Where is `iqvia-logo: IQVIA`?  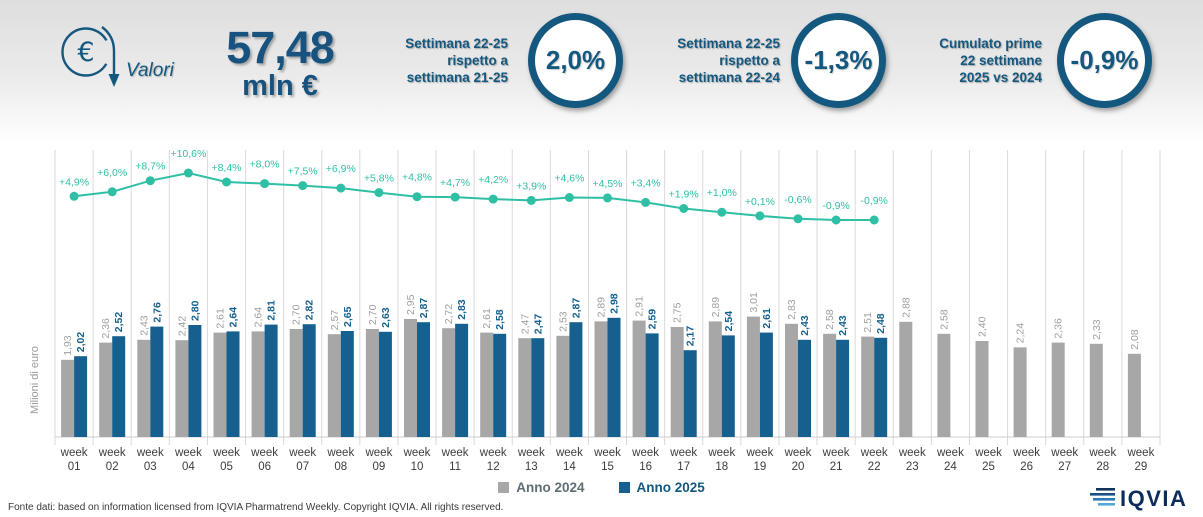
iqvia-logo: IQVIA is located at coordinates (1138, 498).